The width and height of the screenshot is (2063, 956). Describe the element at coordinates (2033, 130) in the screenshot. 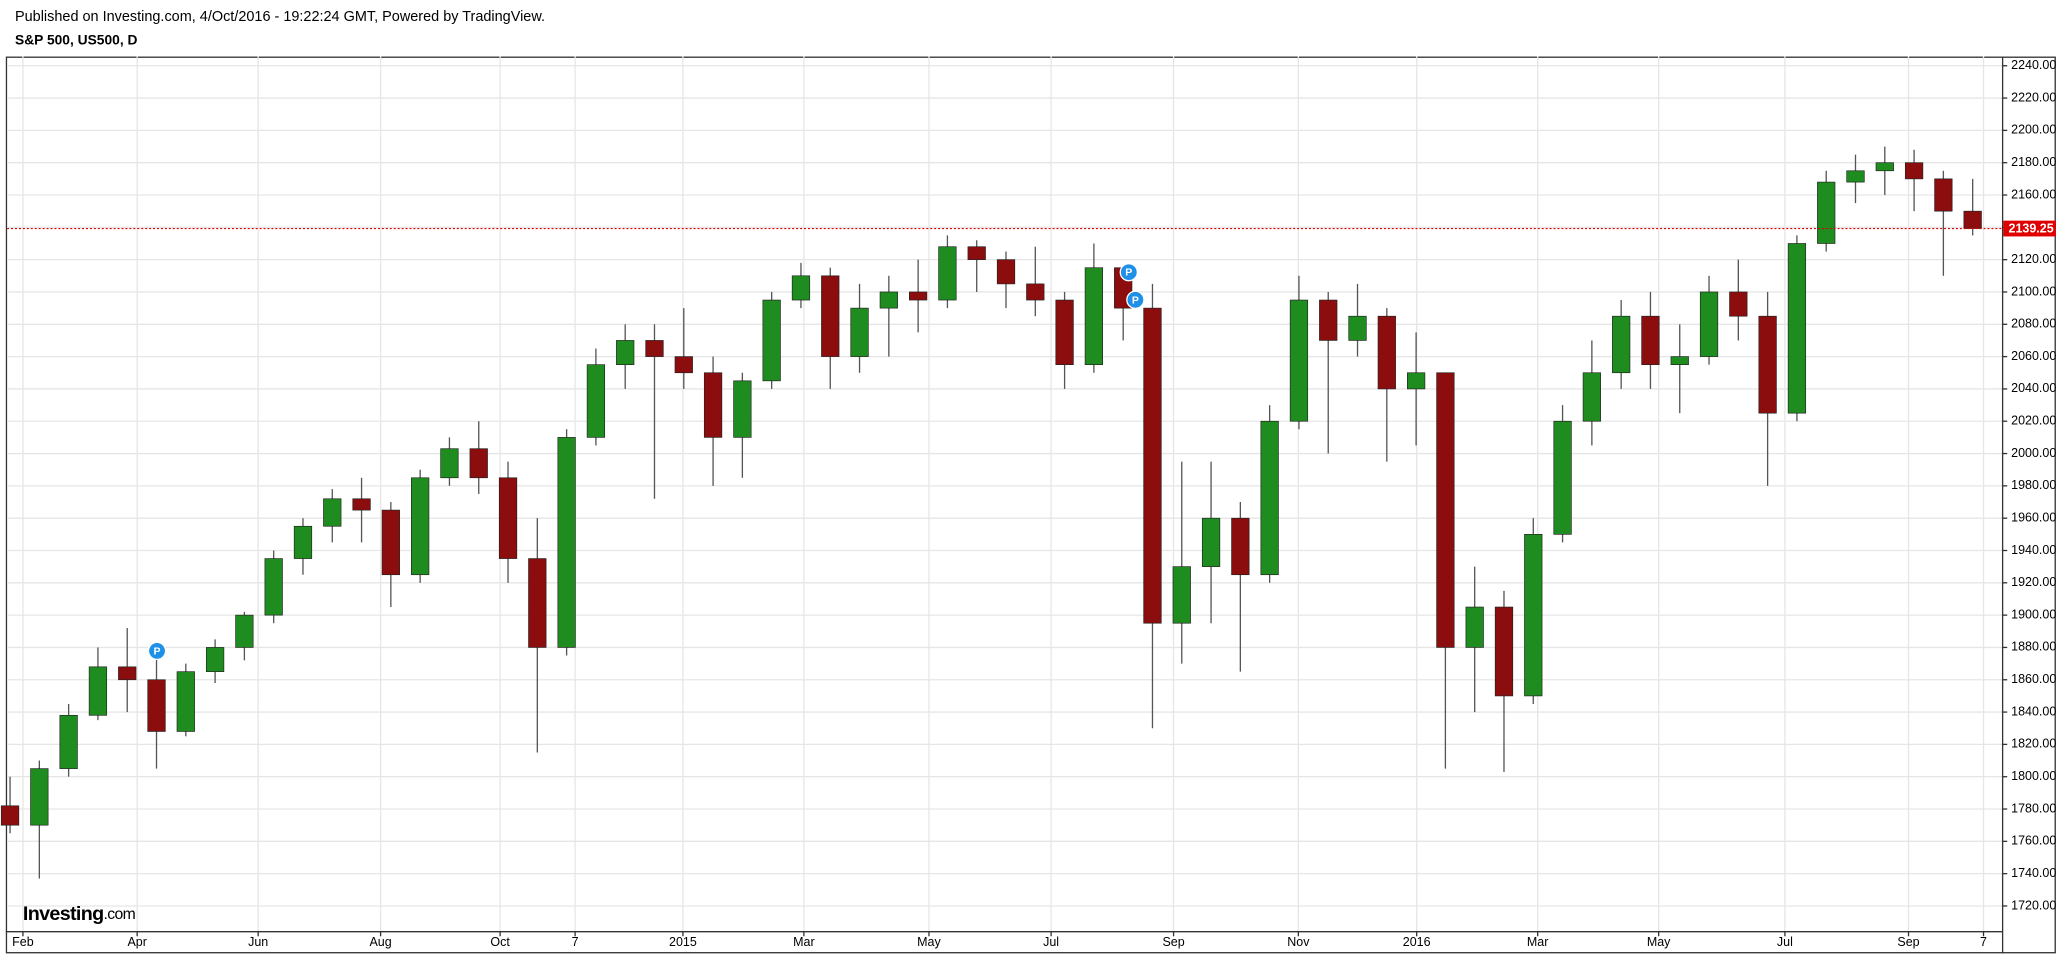

I see `y-tick-label: 2200.00` at that location.